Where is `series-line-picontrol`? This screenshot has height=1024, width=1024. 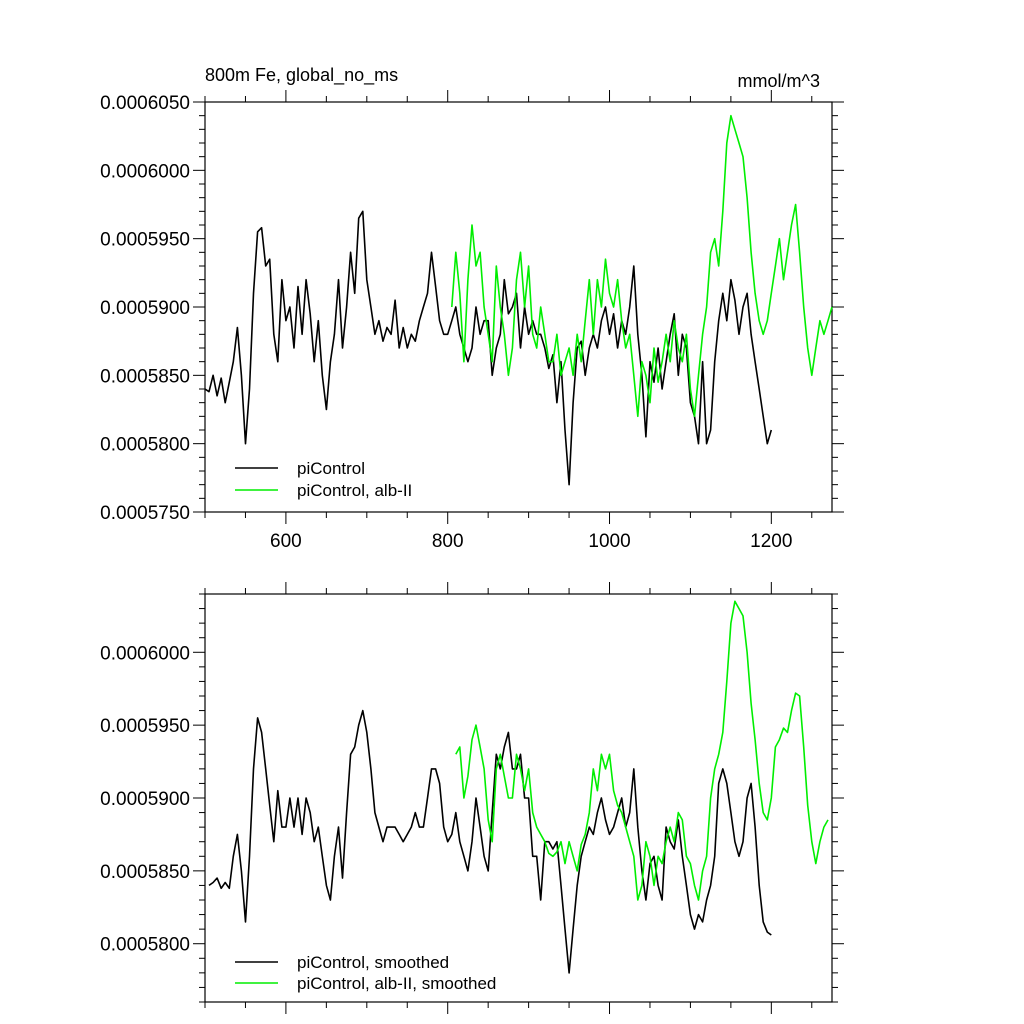
series-line-picontrol is located at coordinates (488, 348).